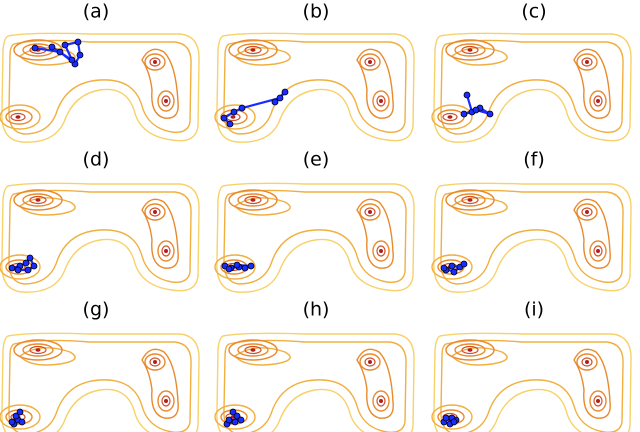 This screenshot has height=432, width=640. What do you see at coordinates (534, 310) in the screenshot?
I see `panel-label: (i)` at bounding box center [534, 310].